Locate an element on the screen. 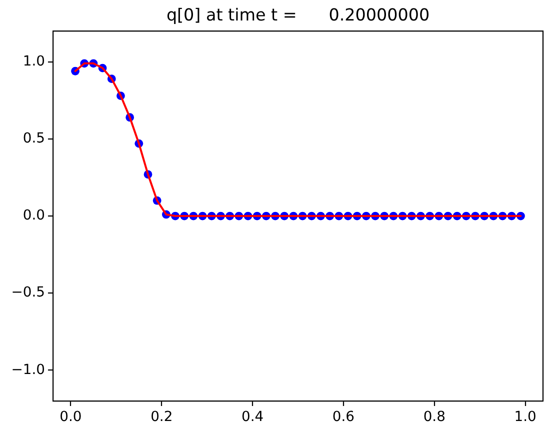  y-tick-label: 1.0 is located at coordinates (33, 61).